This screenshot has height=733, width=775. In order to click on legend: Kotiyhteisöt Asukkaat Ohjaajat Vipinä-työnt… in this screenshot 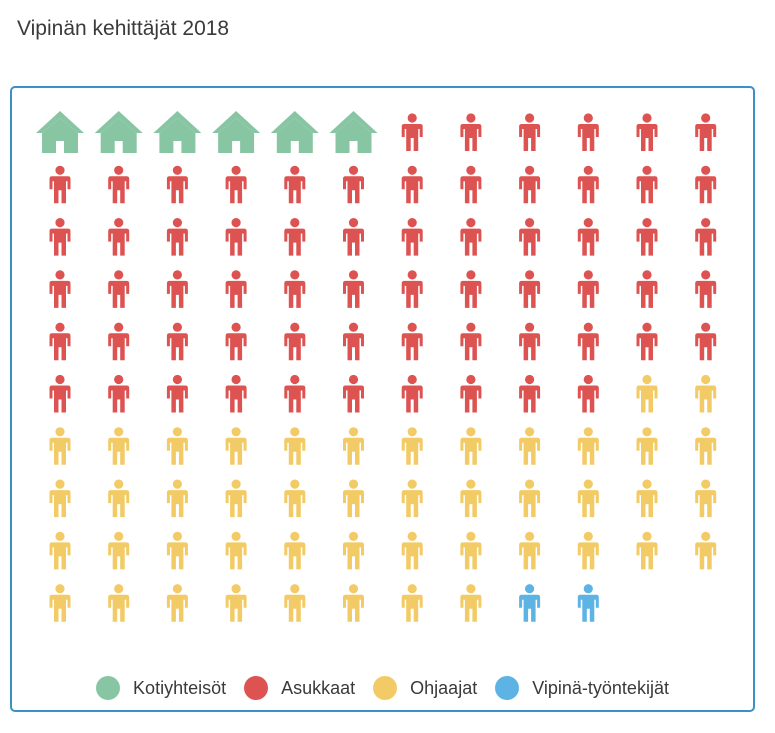, I will do `click(382, 688)`.